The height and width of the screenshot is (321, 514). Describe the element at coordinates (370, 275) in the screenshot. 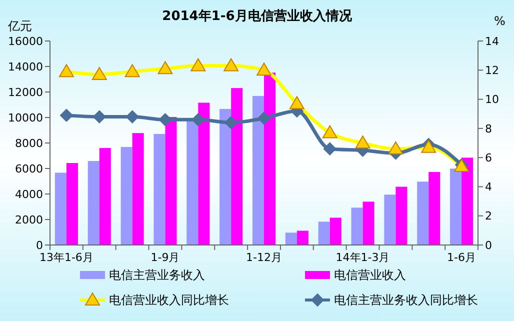

I see `legend-label: 电信营业收入` at that location.